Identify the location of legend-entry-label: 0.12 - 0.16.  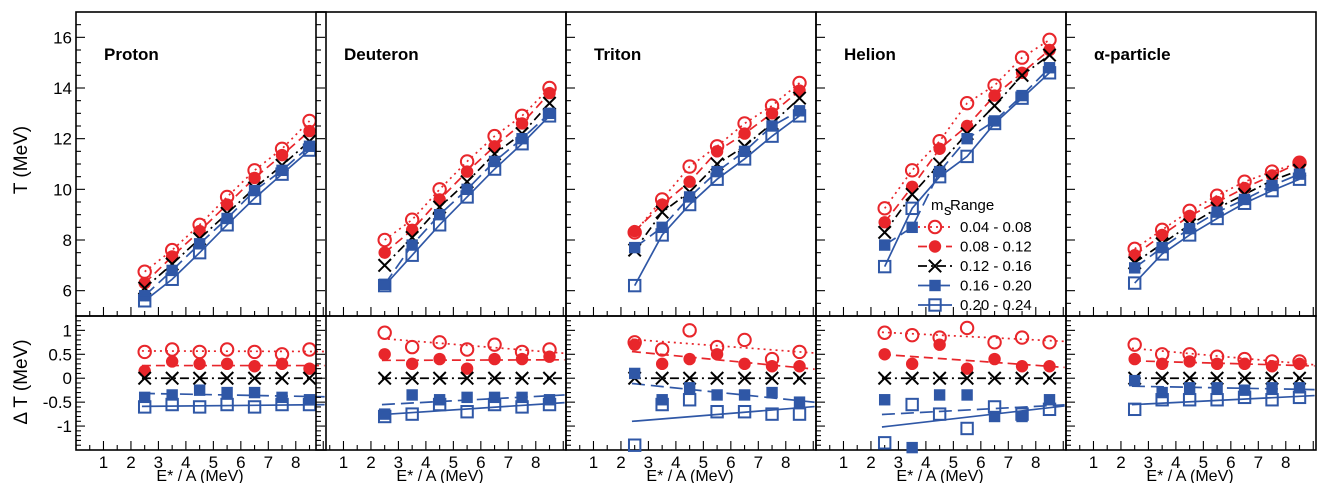
(996, 266).